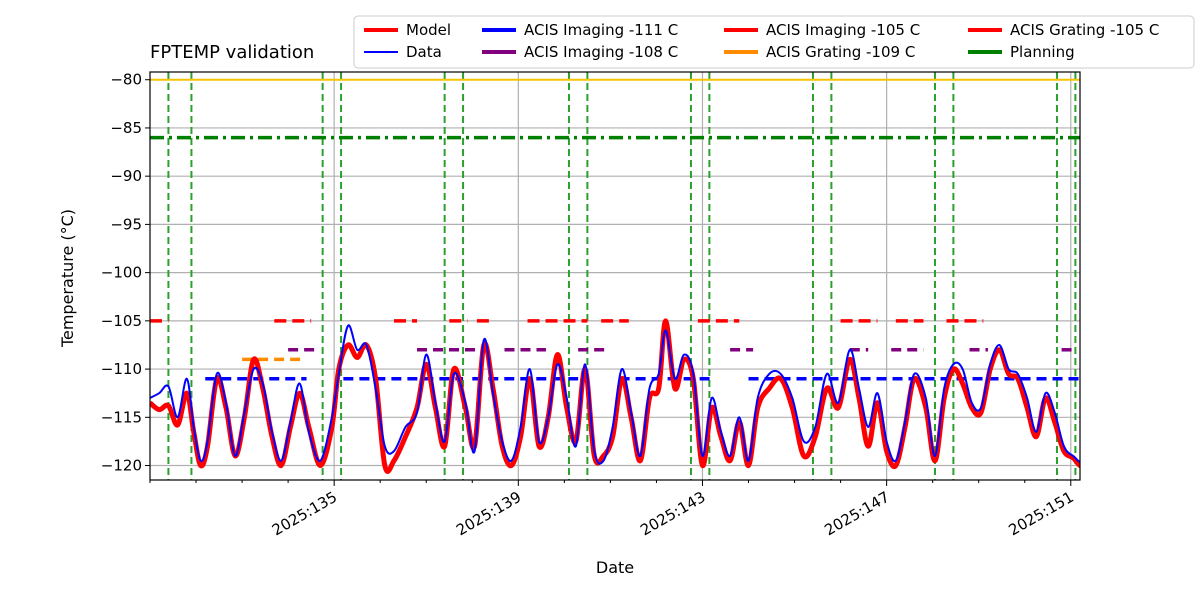  I want to click on legend-label: ACIS Imaging -105 C, so click(843, 30).